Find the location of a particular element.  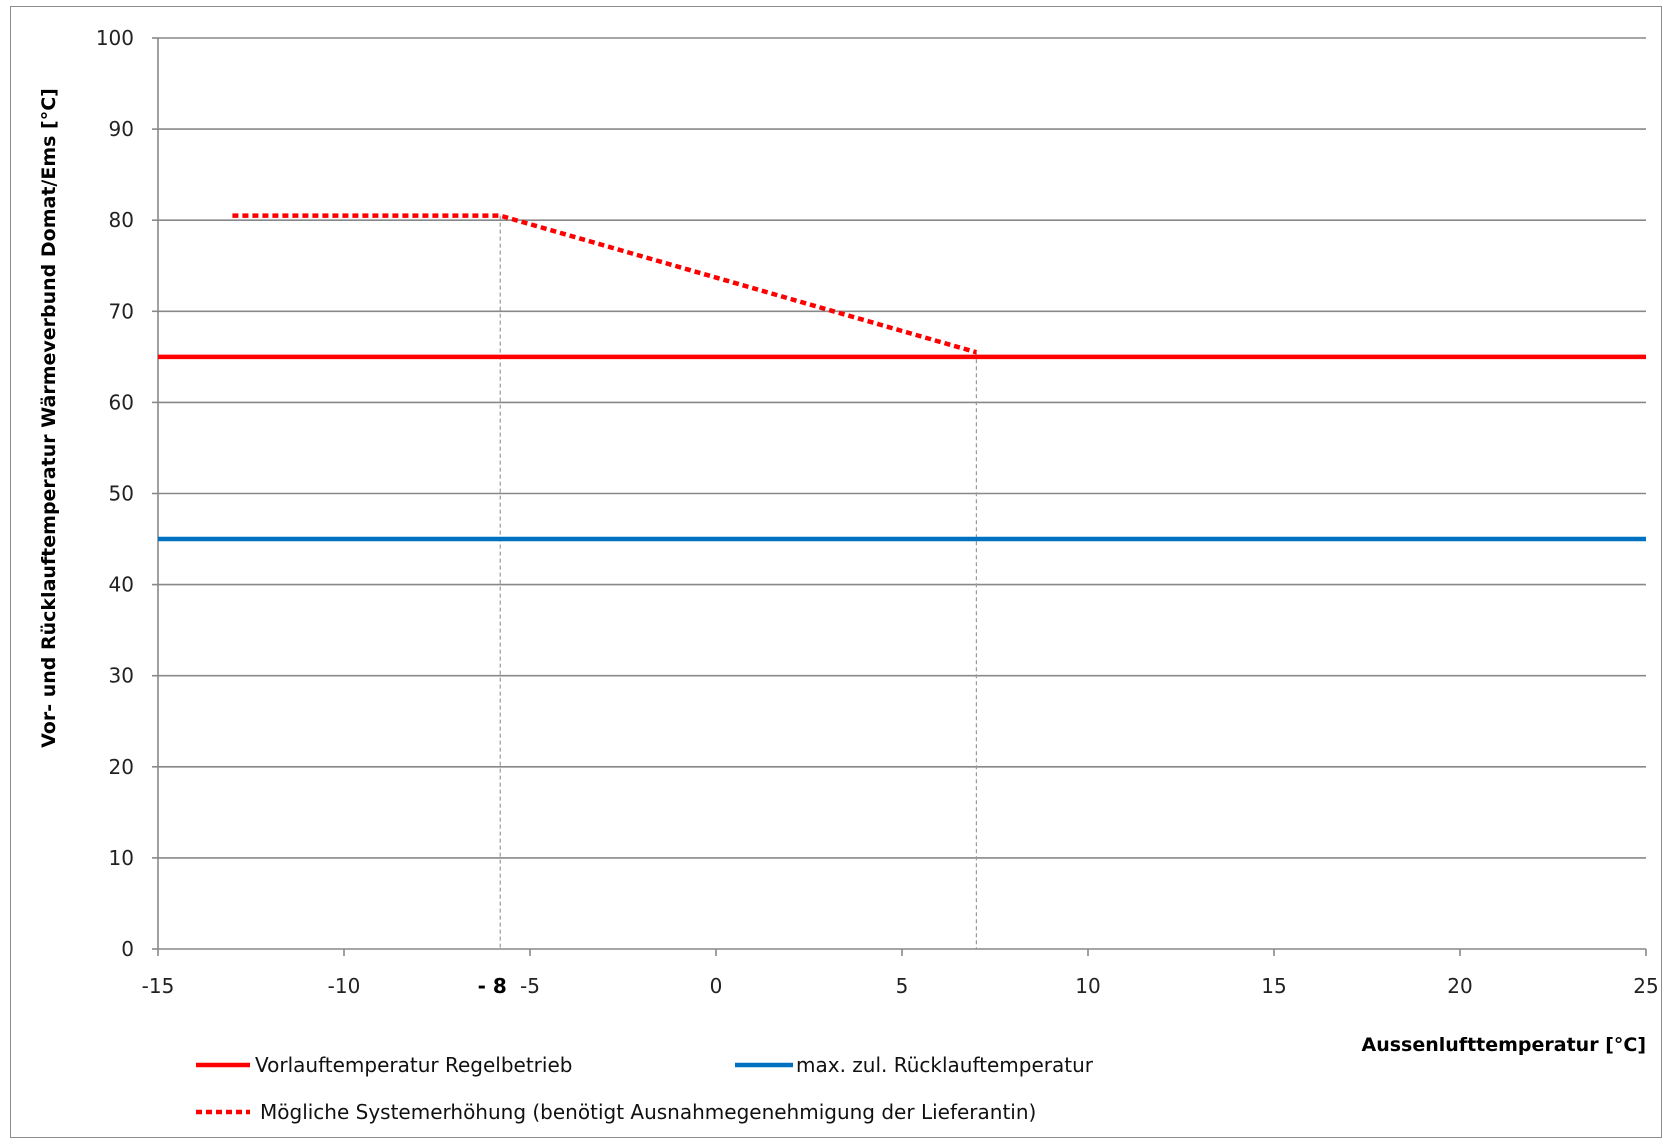

y-tick-label-10: 100 is located at coordinates (115, 38).